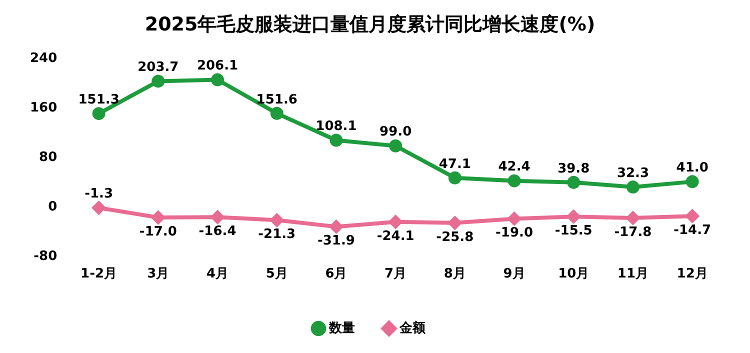 The image size is (750, 353). Describe the element at coordinates (396, 132) in the screenshot. I see `data-label: 99.0` at that location.